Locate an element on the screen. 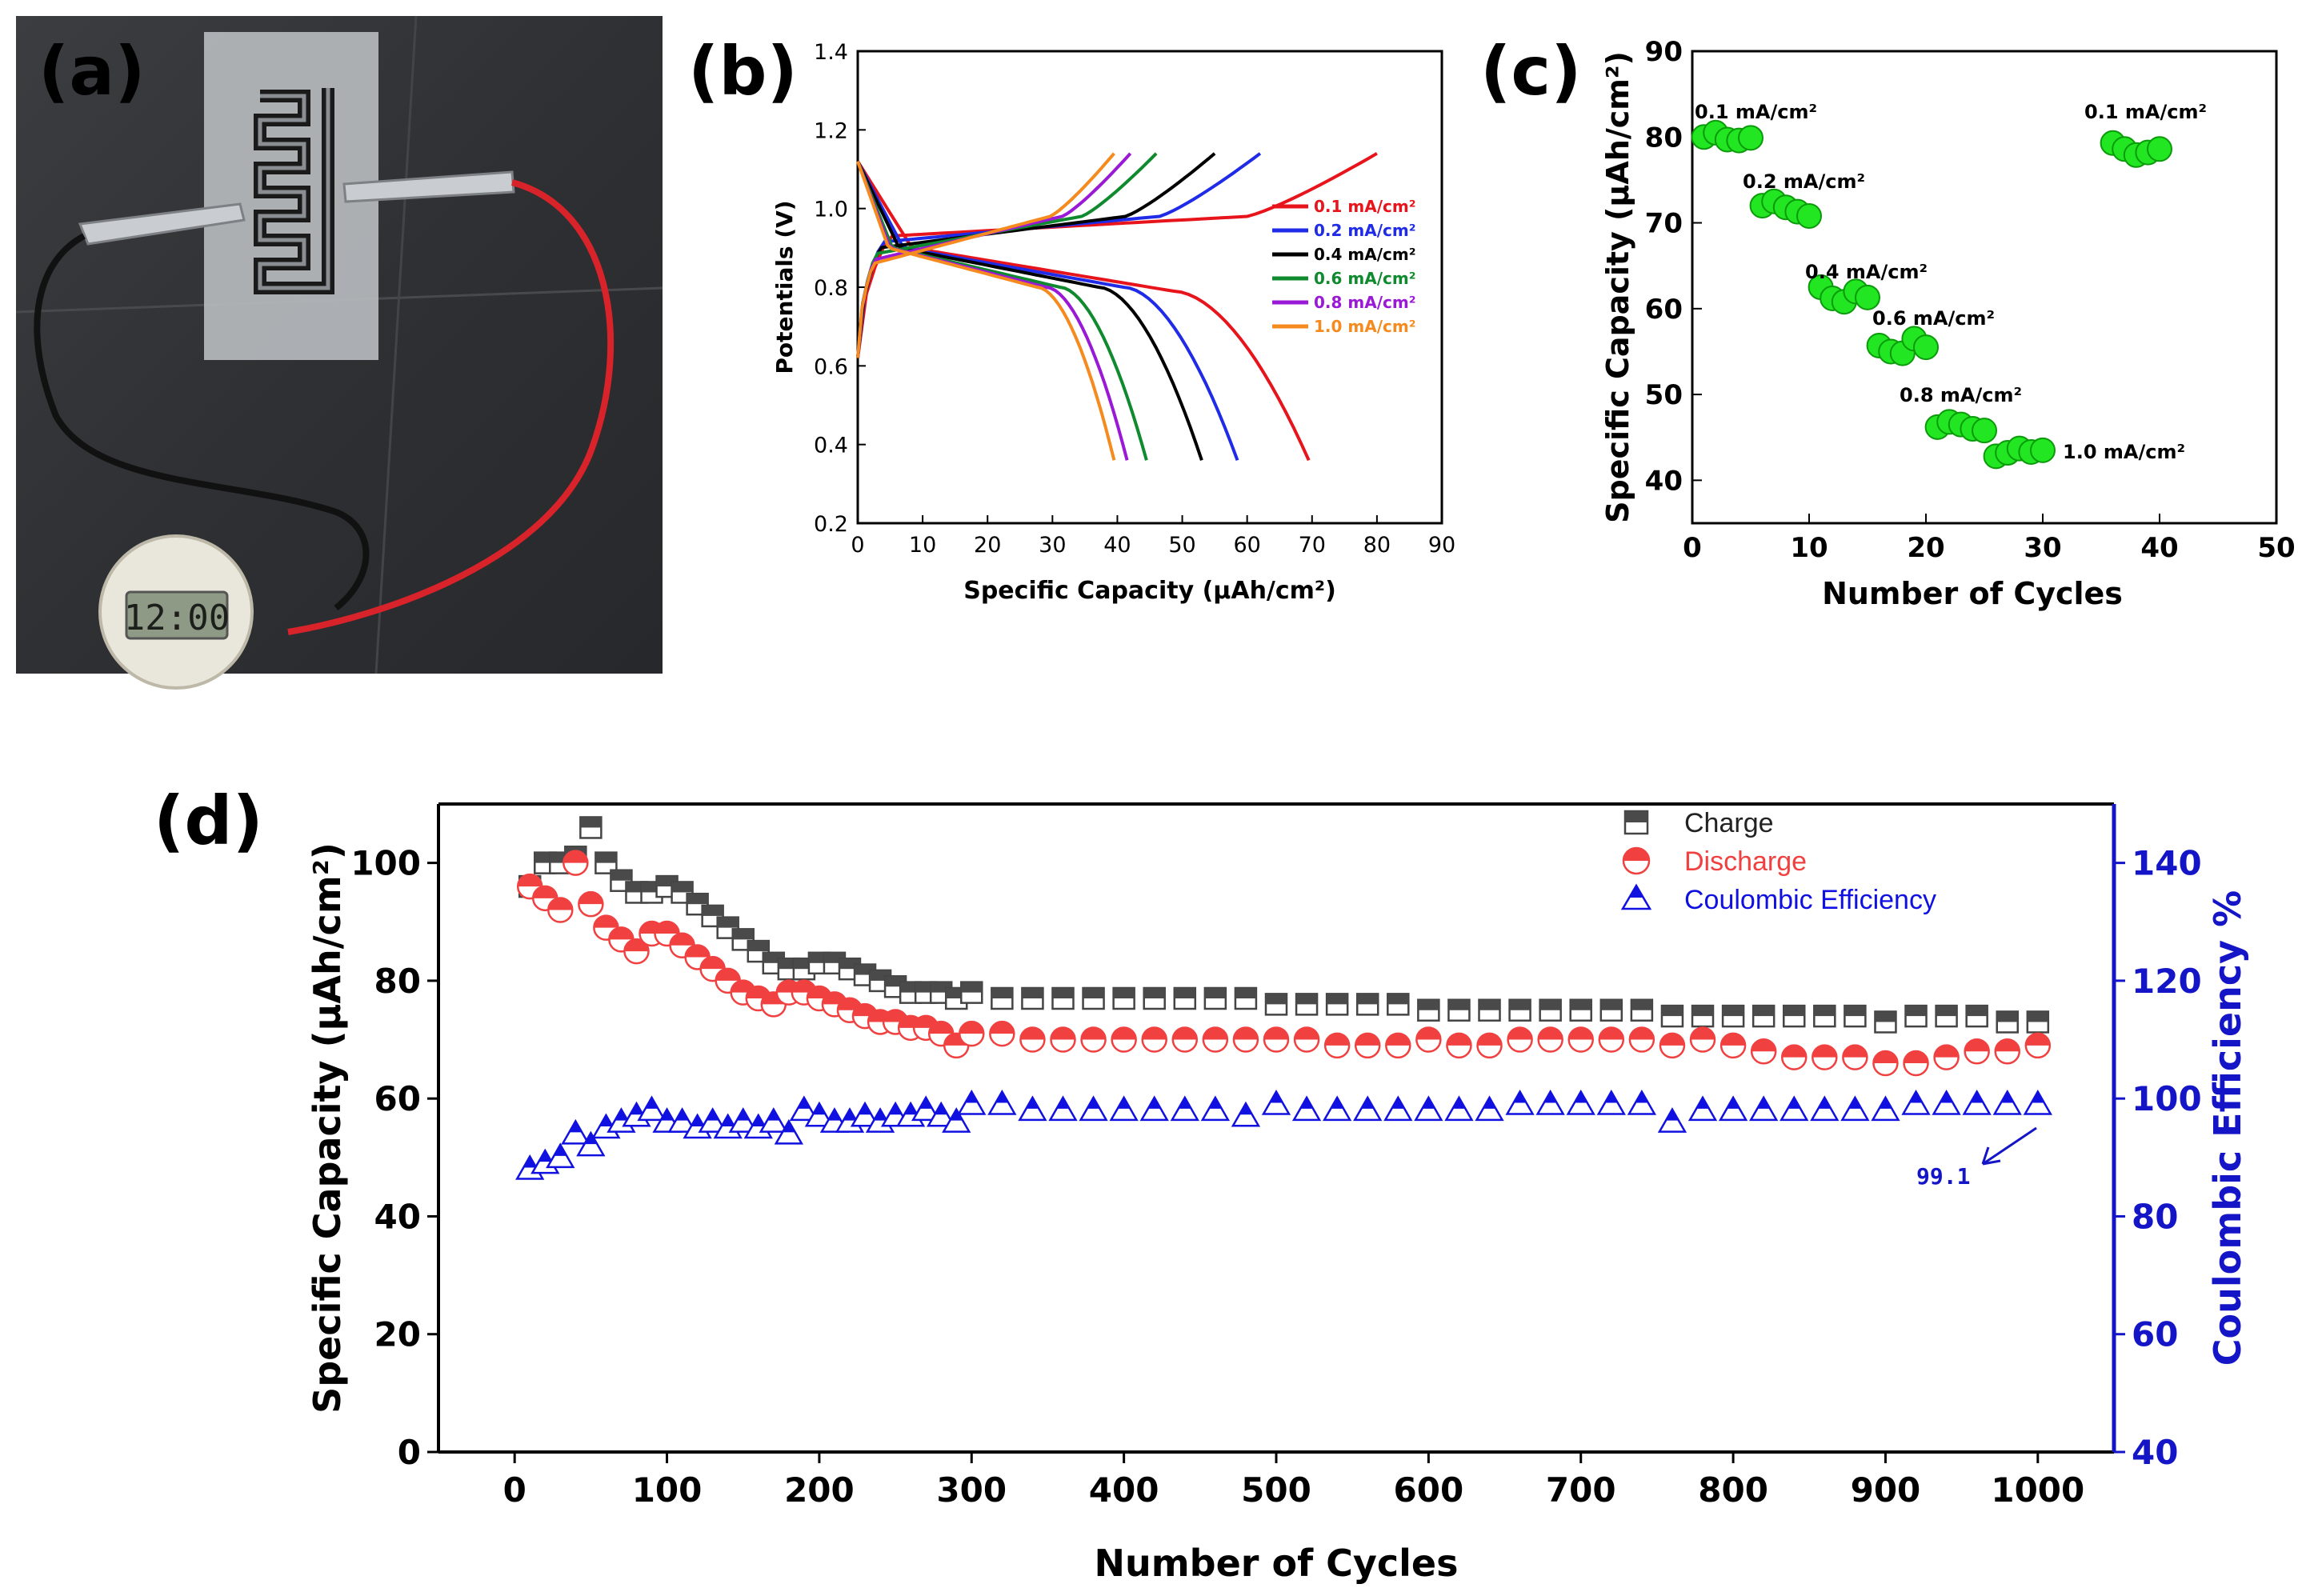  chart-b-curves is located at coordinates (1117, 307).